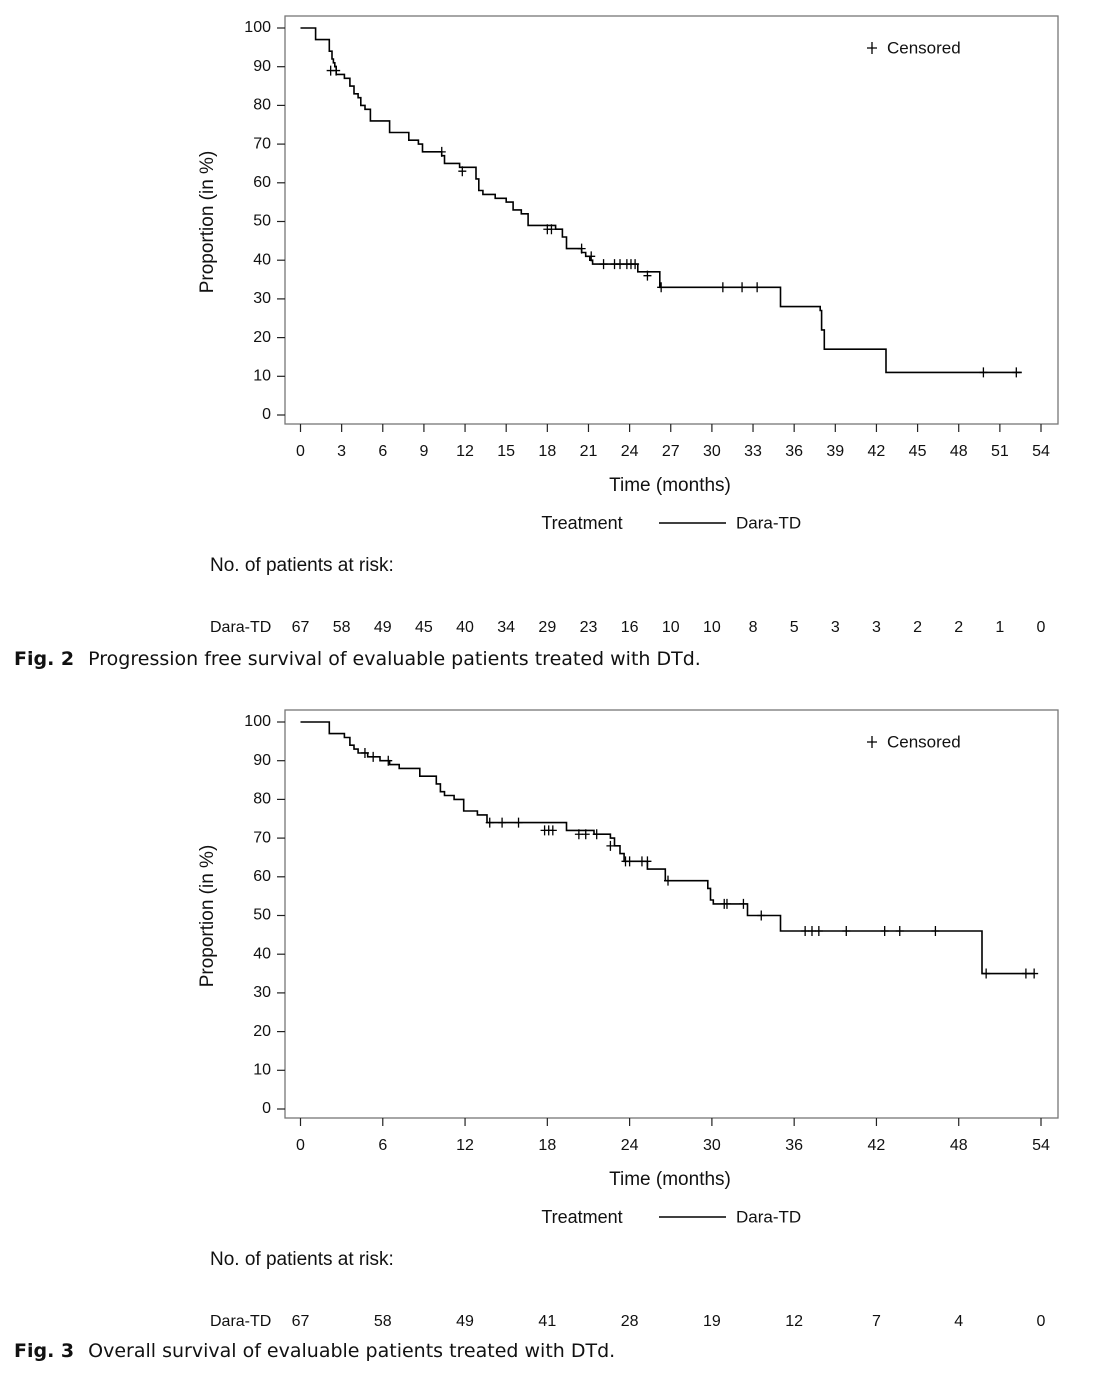 The width and height of the screenshot is (1094, 1376). I want to click on y-tick-label: 60, so click(262, 182).